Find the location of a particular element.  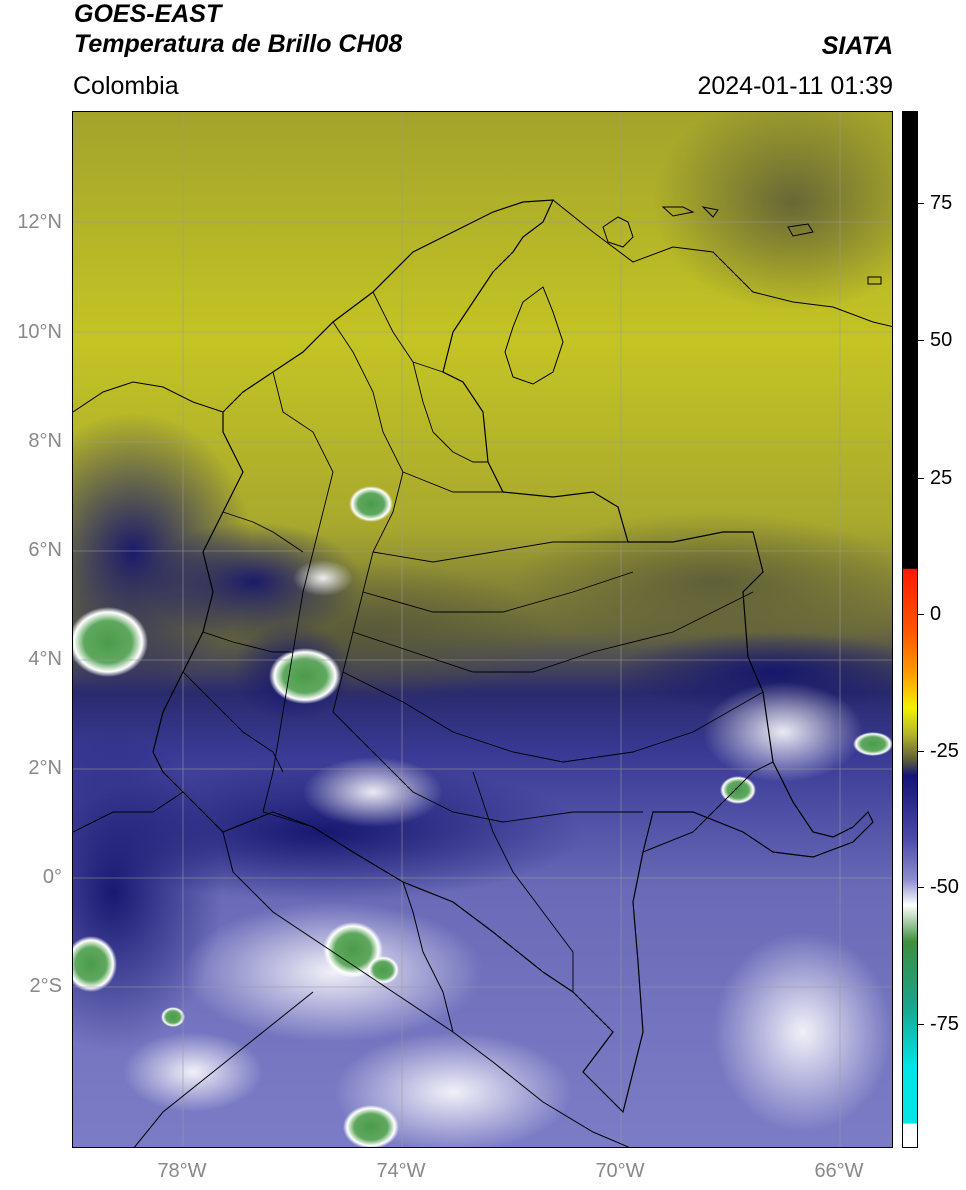

cbar-label-minus50: -50 is located at coordinates (944, 887).